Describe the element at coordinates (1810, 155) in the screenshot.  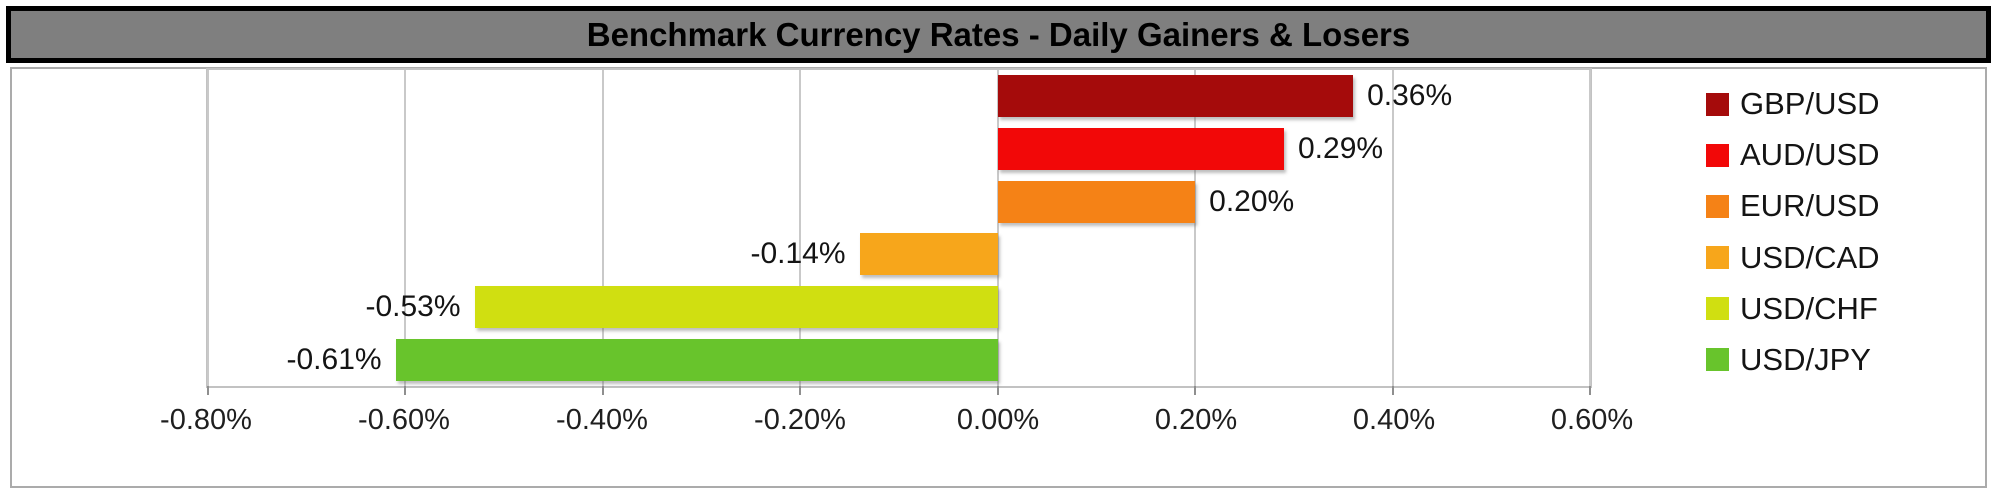
I see `legend-label-aud-usd: AUD/USD` at that location.